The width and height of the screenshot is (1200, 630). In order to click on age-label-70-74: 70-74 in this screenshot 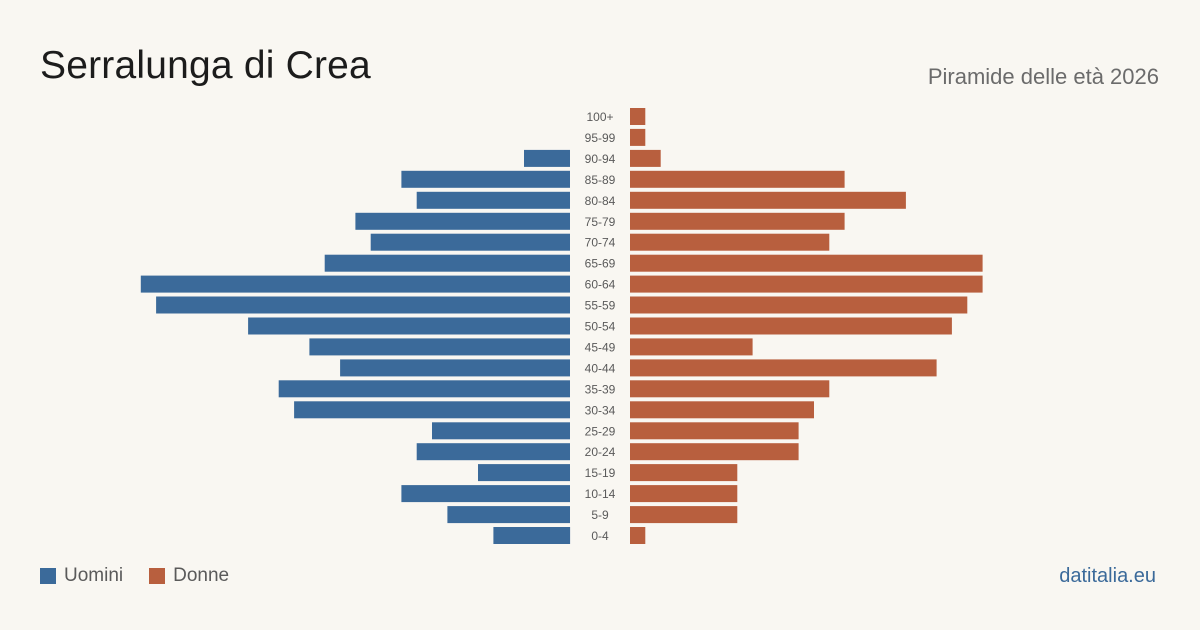, I will do `click(600, 243)`.